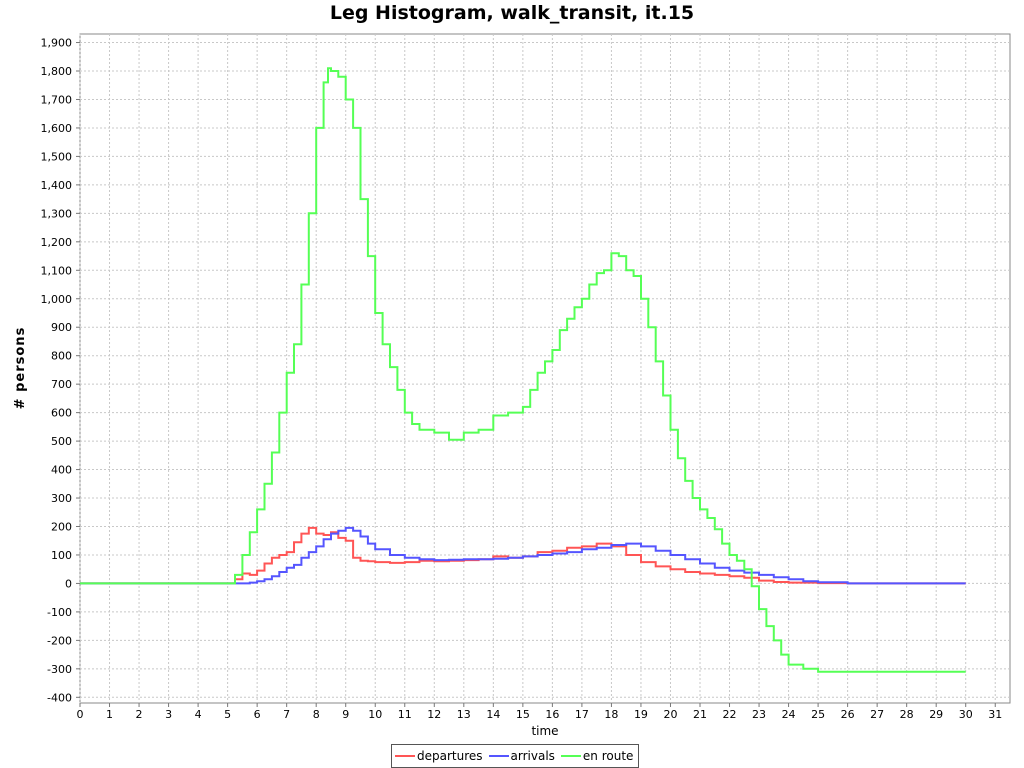 Image resolution: width=1024 pixels, height=768 pixels. What do you see at coordinates (61, 327) in the screenshot?
I see `y-tick-label: 900` at bounding box center [61, 327].